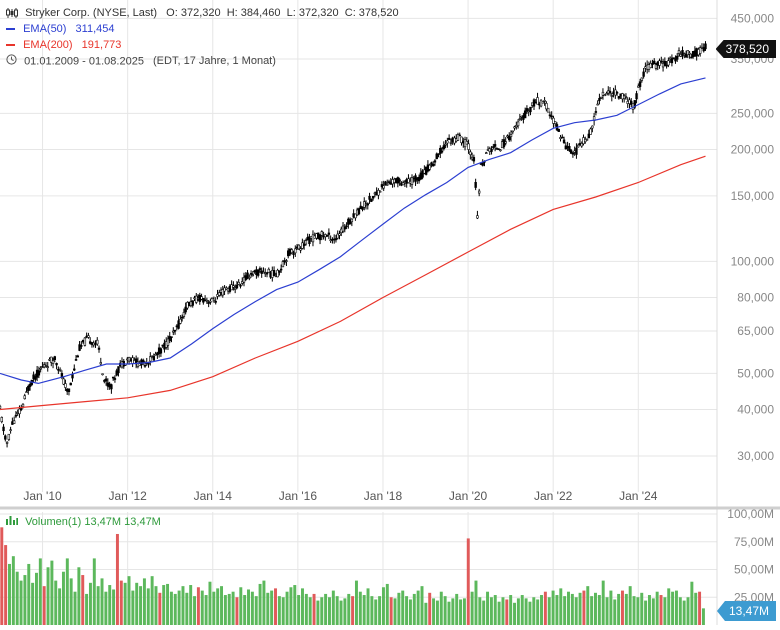 This screenshot has height=630, width=780. I want to click on volume-legend: Volumen(1) 13,47M 13,47M, so click(83, 522).